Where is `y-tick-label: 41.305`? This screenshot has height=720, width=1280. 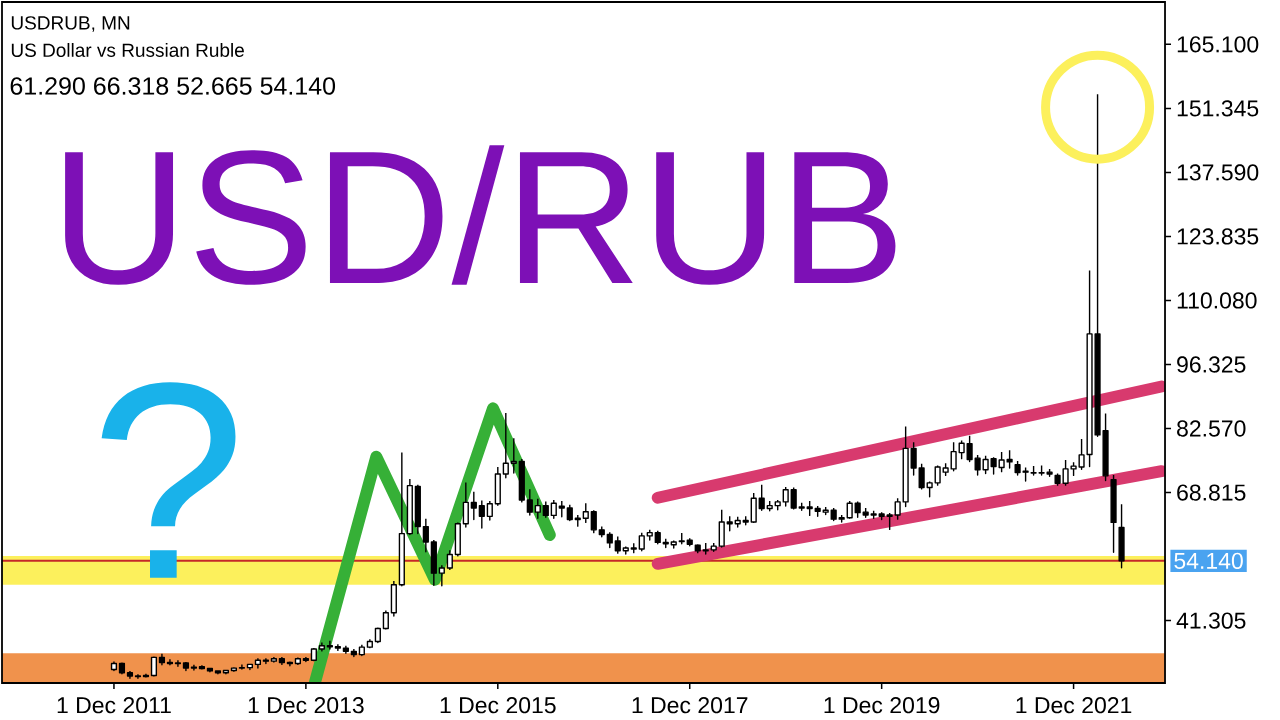
y-tick-label: 41.305 is located at coordinates (1211, 620).